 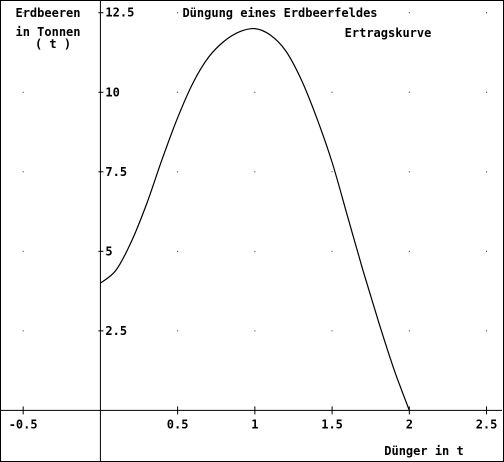 What do you see at coordinates (53, 44) in the screenshot?
I see `y-axis-label-line-3: ( t )` at bounding box center [53, 44].